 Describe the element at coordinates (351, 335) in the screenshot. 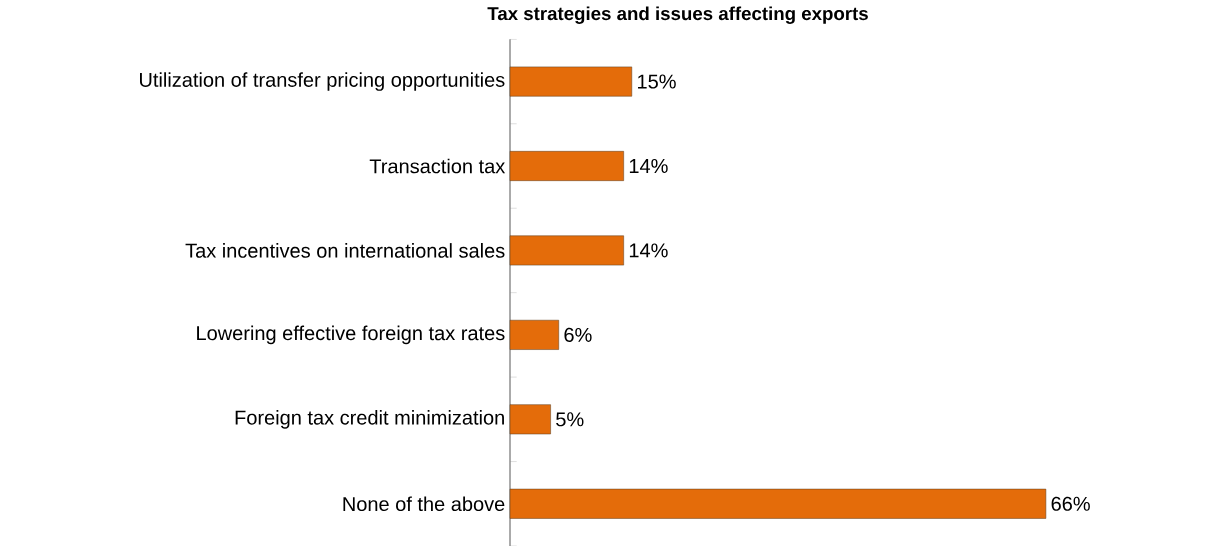

I see `y-tick-label: Lowering effective foreign tax rates` at that location.